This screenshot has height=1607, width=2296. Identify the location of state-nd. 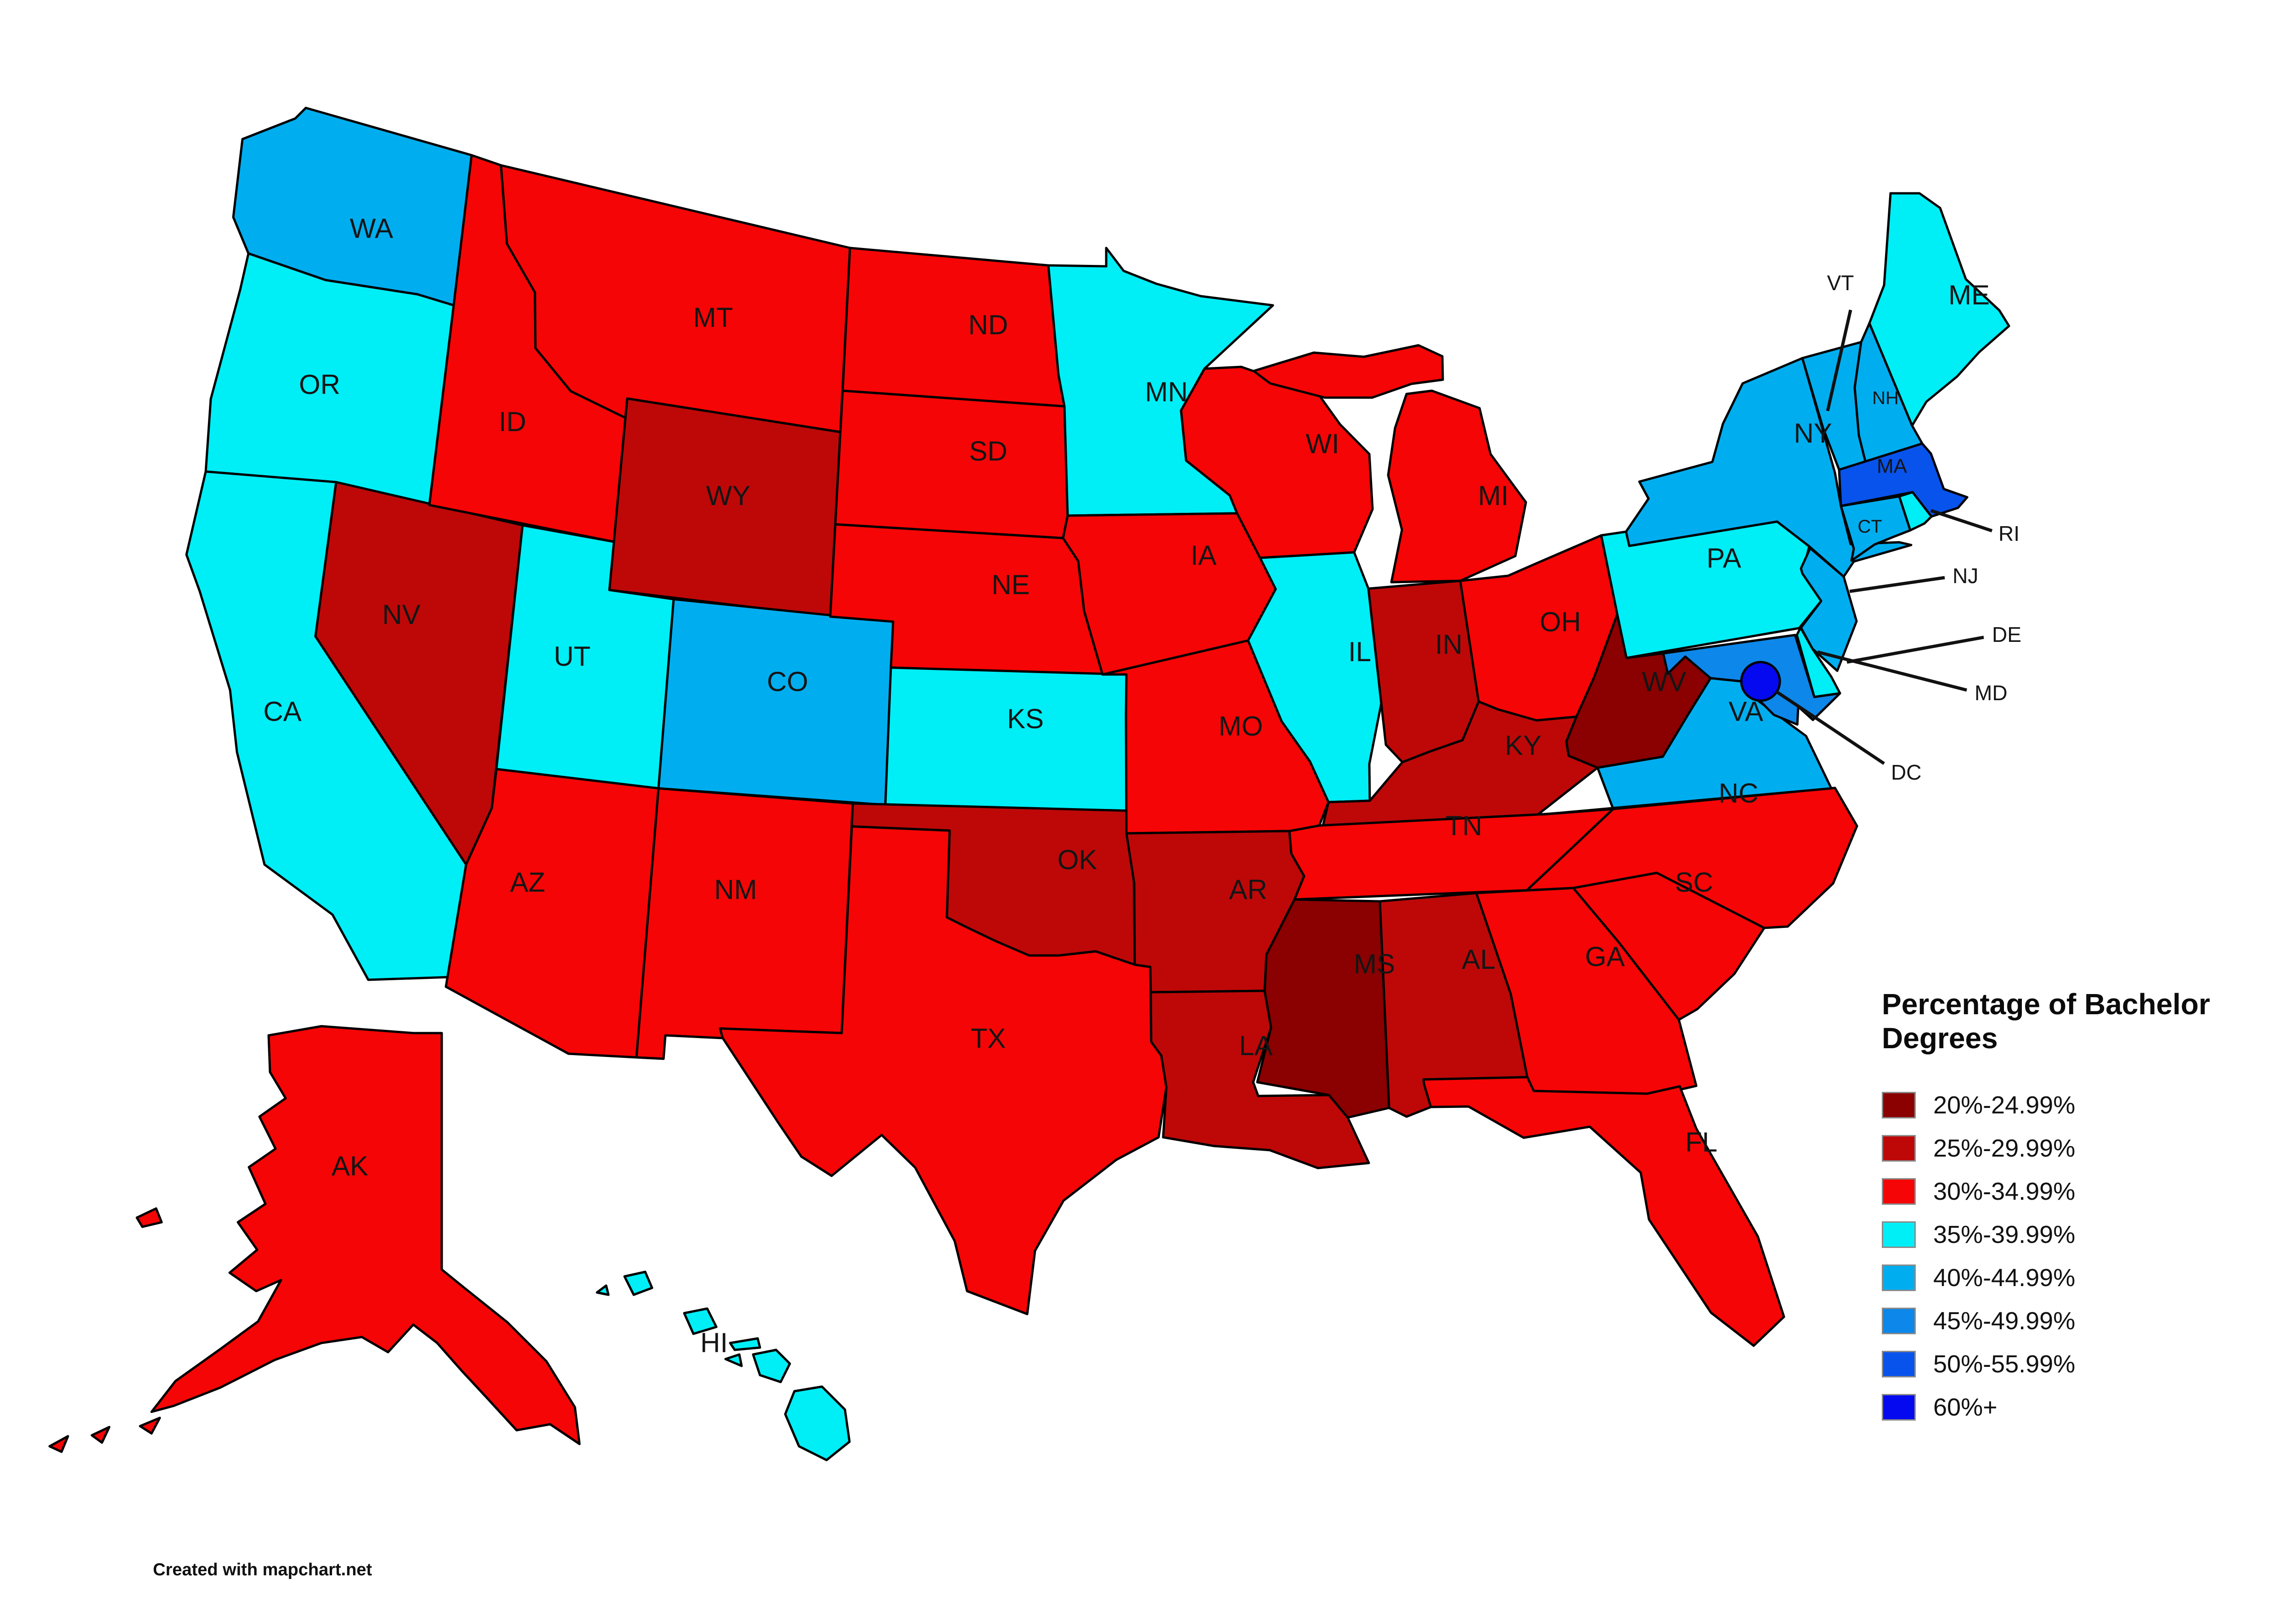
(953, 327).